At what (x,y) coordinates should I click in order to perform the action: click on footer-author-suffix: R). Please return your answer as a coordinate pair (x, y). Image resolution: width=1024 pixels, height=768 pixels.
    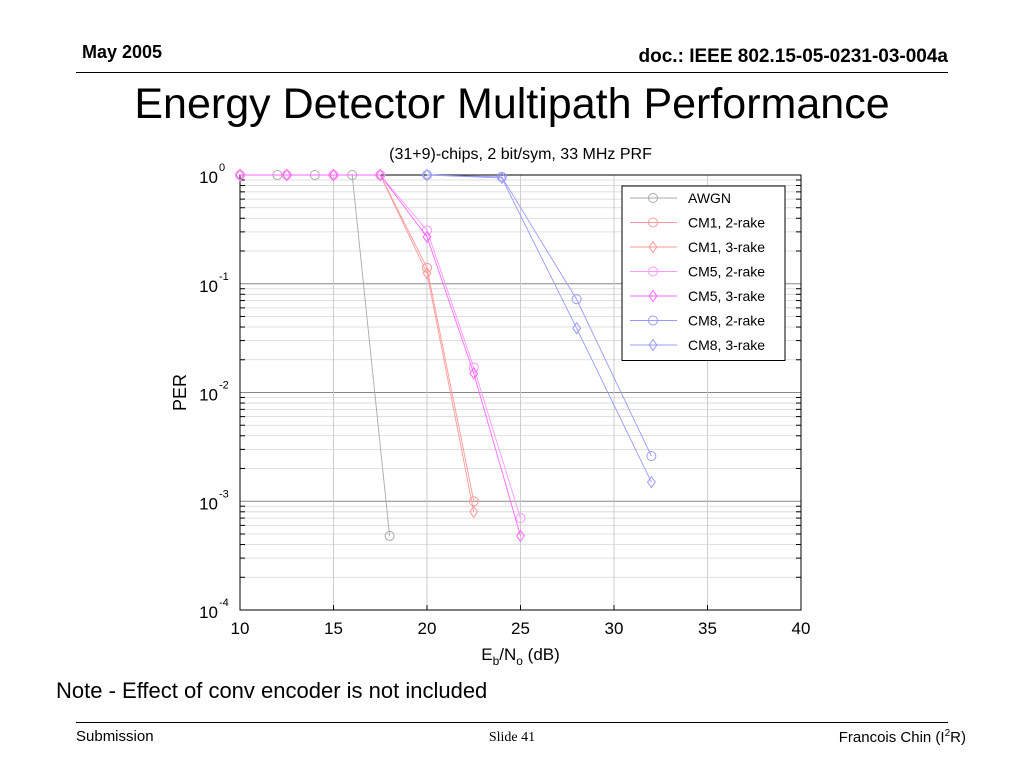
    Looking at the image, I should click on (958, 737).